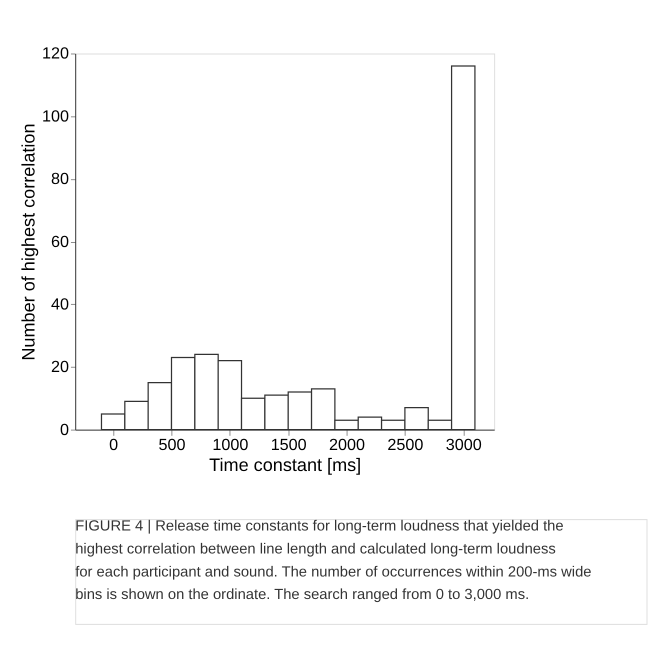 This screenshot has width=657, height=652. What do you see at coordinates (28, 242) in the screenshot?
I see `y-axis-title: Number of highest correlation` at bounding box center [28, 242].